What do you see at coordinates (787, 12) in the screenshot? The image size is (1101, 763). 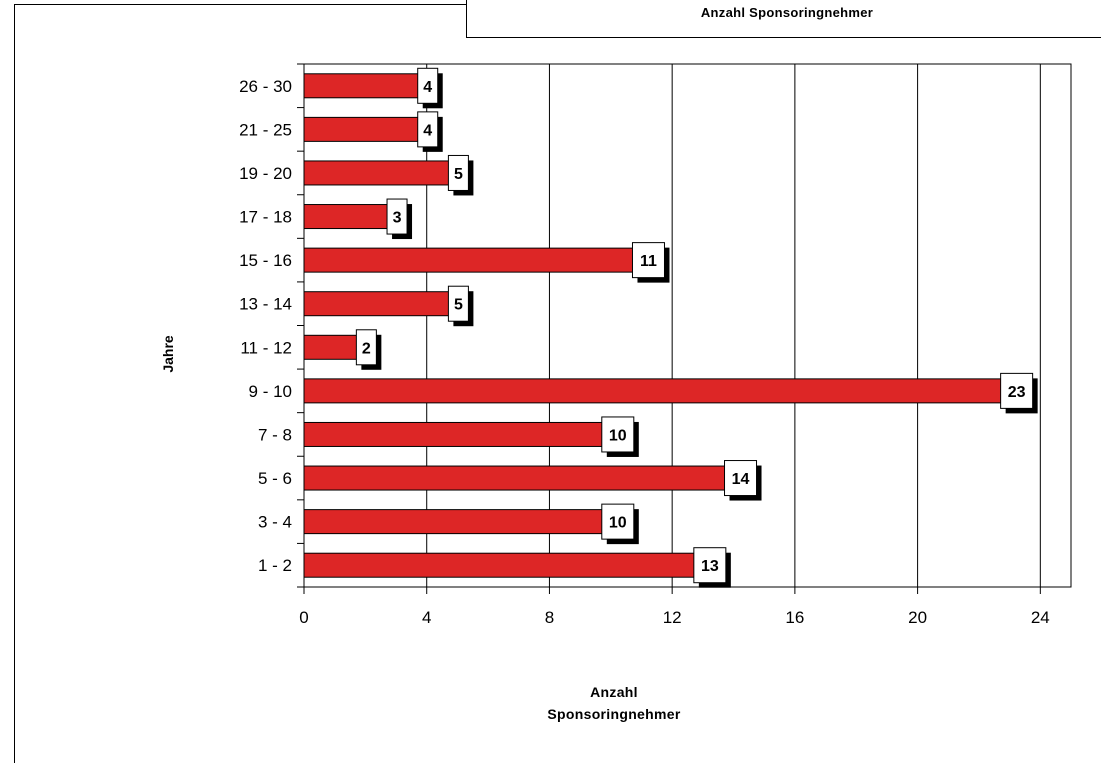 I see `legend-title: Anzahl Sponsoringnehmer` at bounding box center [787, 12].